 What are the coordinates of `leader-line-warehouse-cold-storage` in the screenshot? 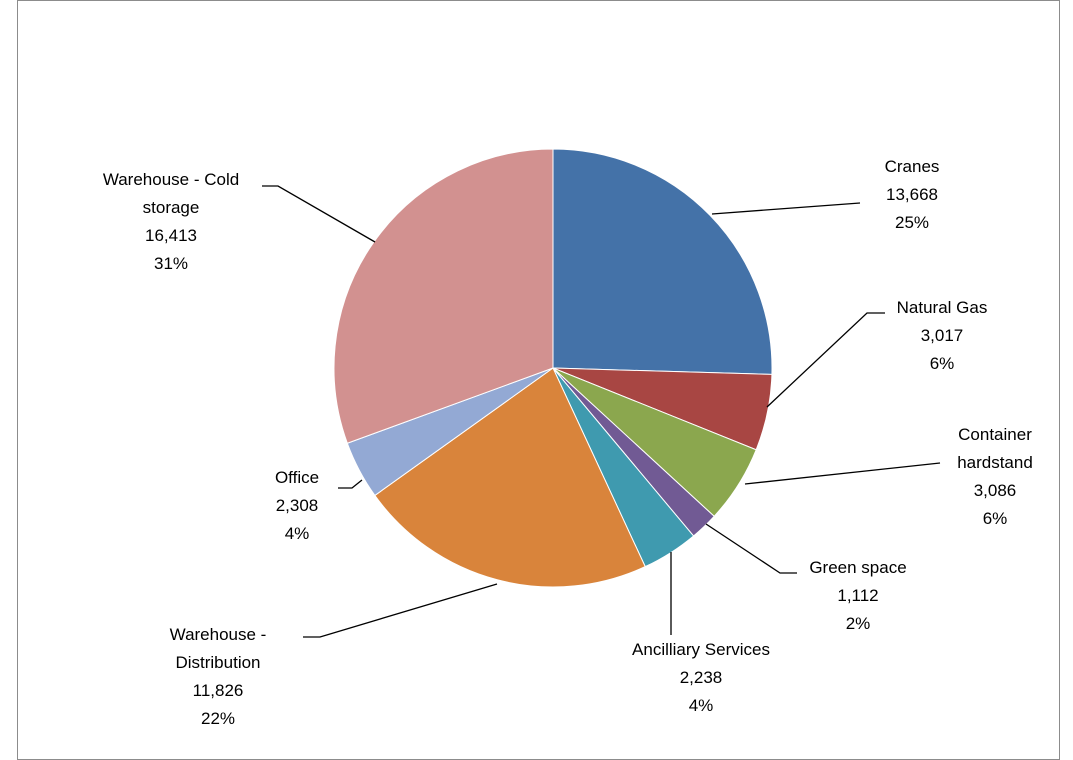 It's located at (319, 214).